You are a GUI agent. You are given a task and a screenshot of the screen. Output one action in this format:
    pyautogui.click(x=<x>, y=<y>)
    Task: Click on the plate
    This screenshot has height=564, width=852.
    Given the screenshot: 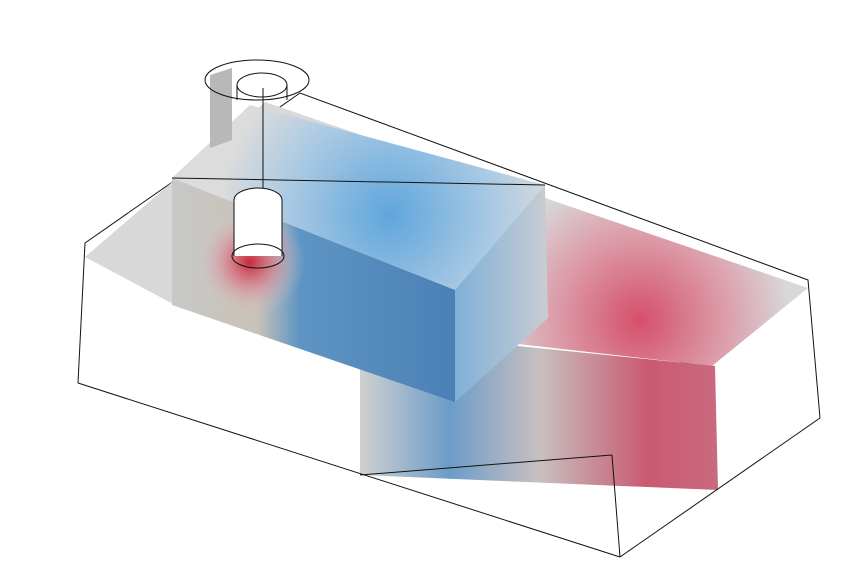 What is the action you would take?
    pyautogui.click(x=221, y=108)
    